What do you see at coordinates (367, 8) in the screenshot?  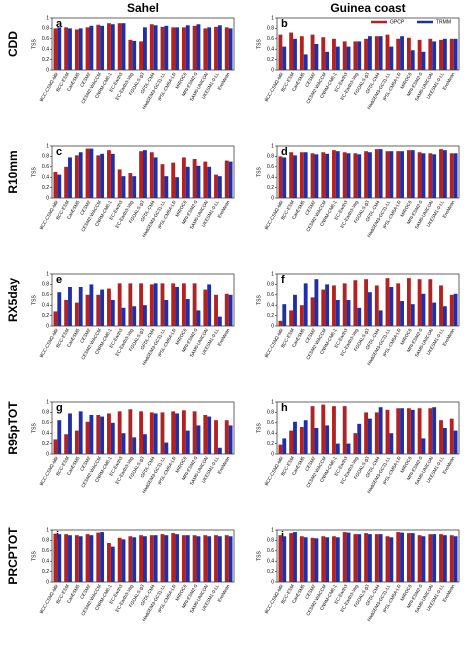 I see `column-title: Guinea coast` at bounding box center [367, 8].